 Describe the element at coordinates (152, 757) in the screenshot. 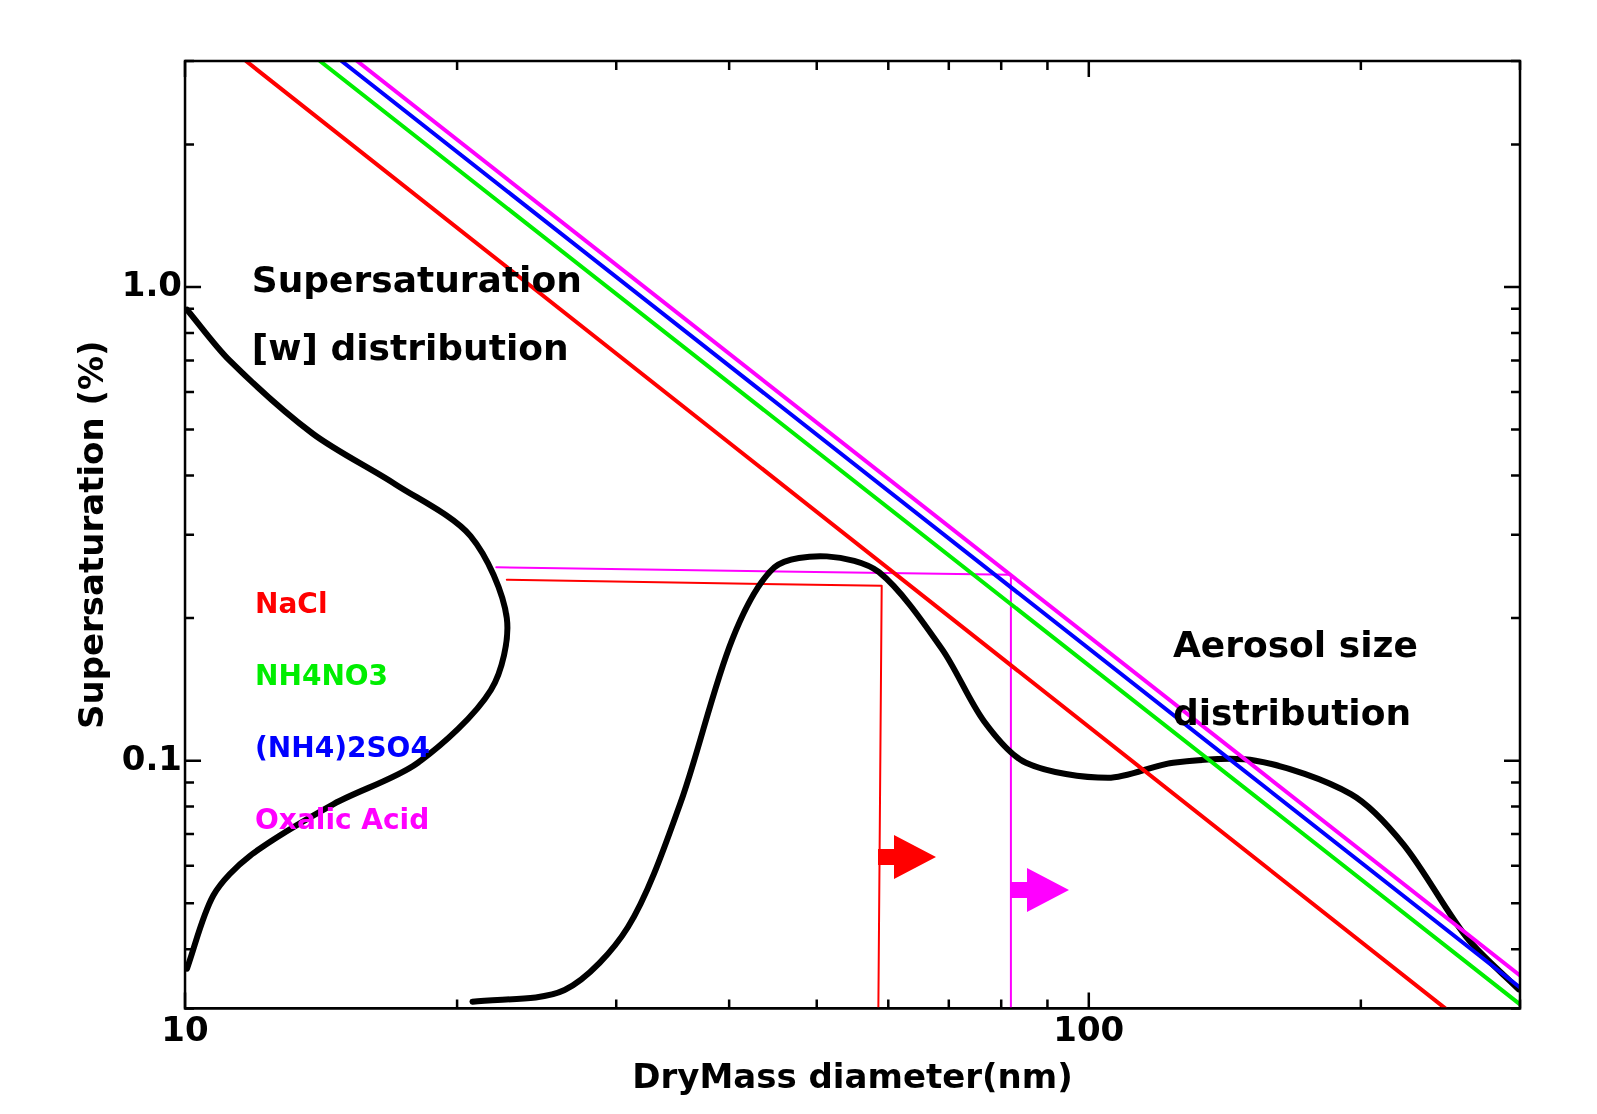

I see `y-tick-label: 0.1` at that location.